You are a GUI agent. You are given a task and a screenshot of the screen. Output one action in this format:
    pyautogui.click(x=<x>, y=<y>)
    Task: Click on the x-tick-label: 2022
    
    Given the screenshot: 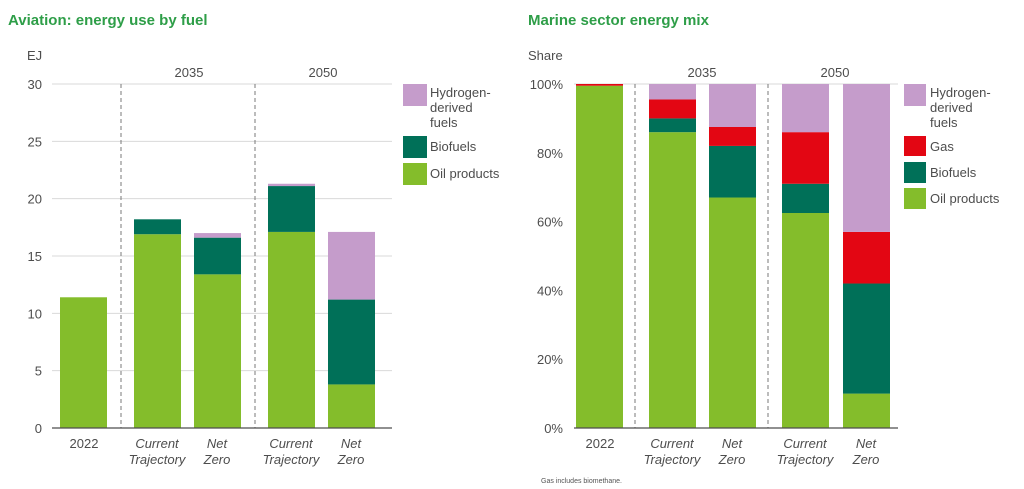 What is the action you would take?
    pyautogui.click(x=600, y=443)
    